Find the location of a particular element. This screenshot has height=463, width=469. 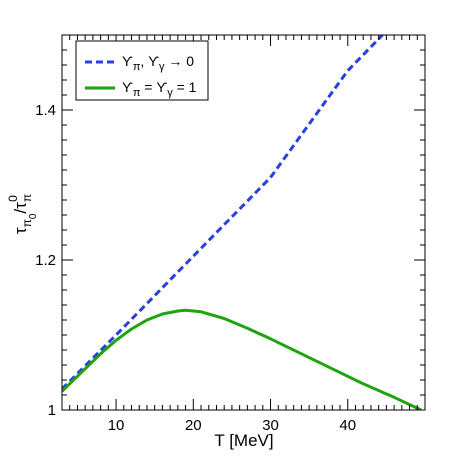

legend: ϒπ, ϒγ → 0 ϒπ = ϒγ = 1 is located at coordinates (142, 70).